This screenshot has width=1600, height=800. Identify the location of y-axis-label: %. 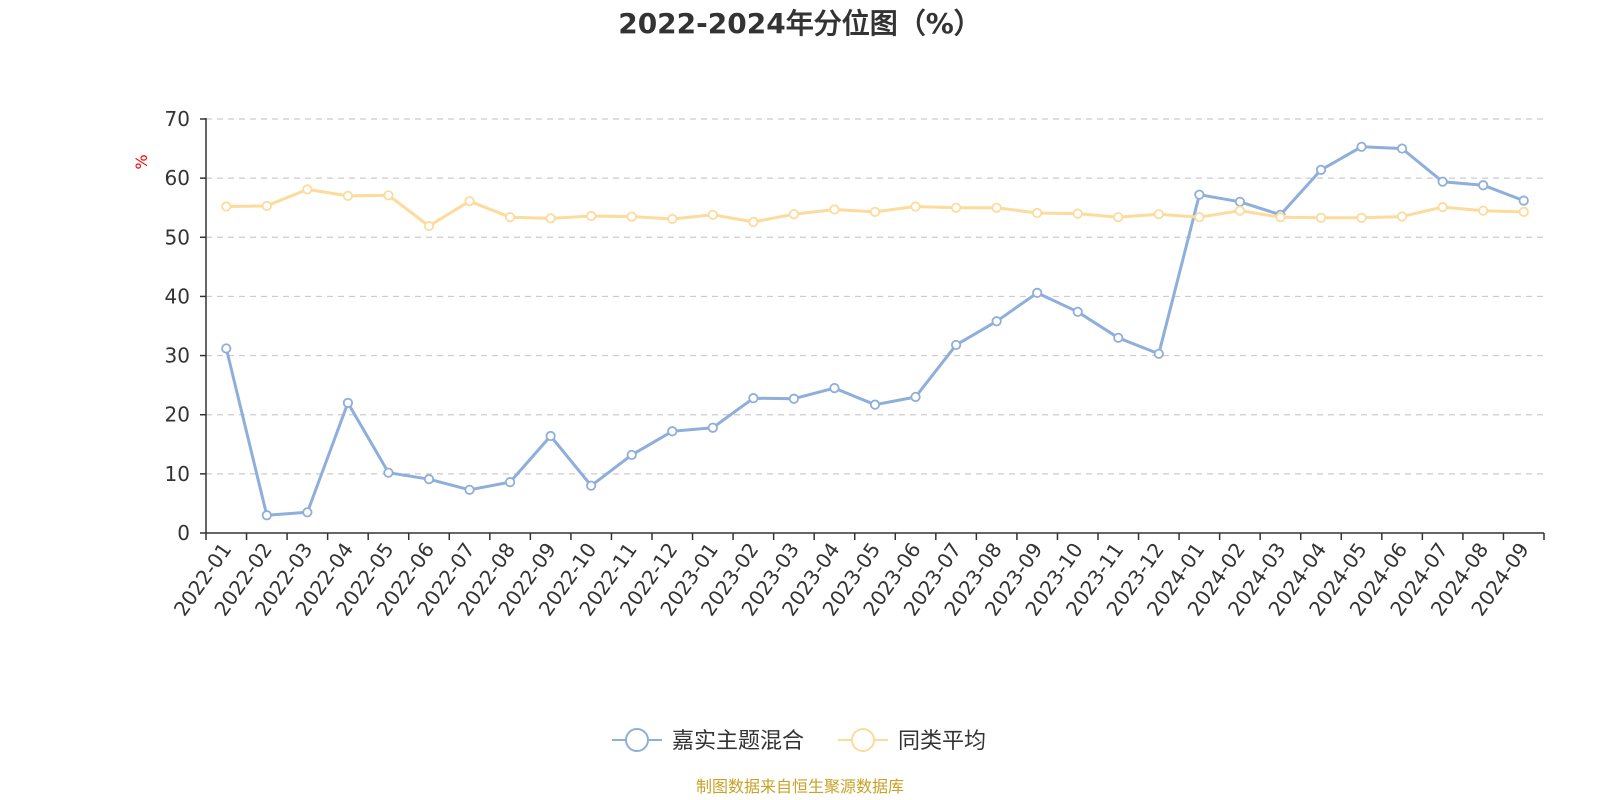
(141, 161).